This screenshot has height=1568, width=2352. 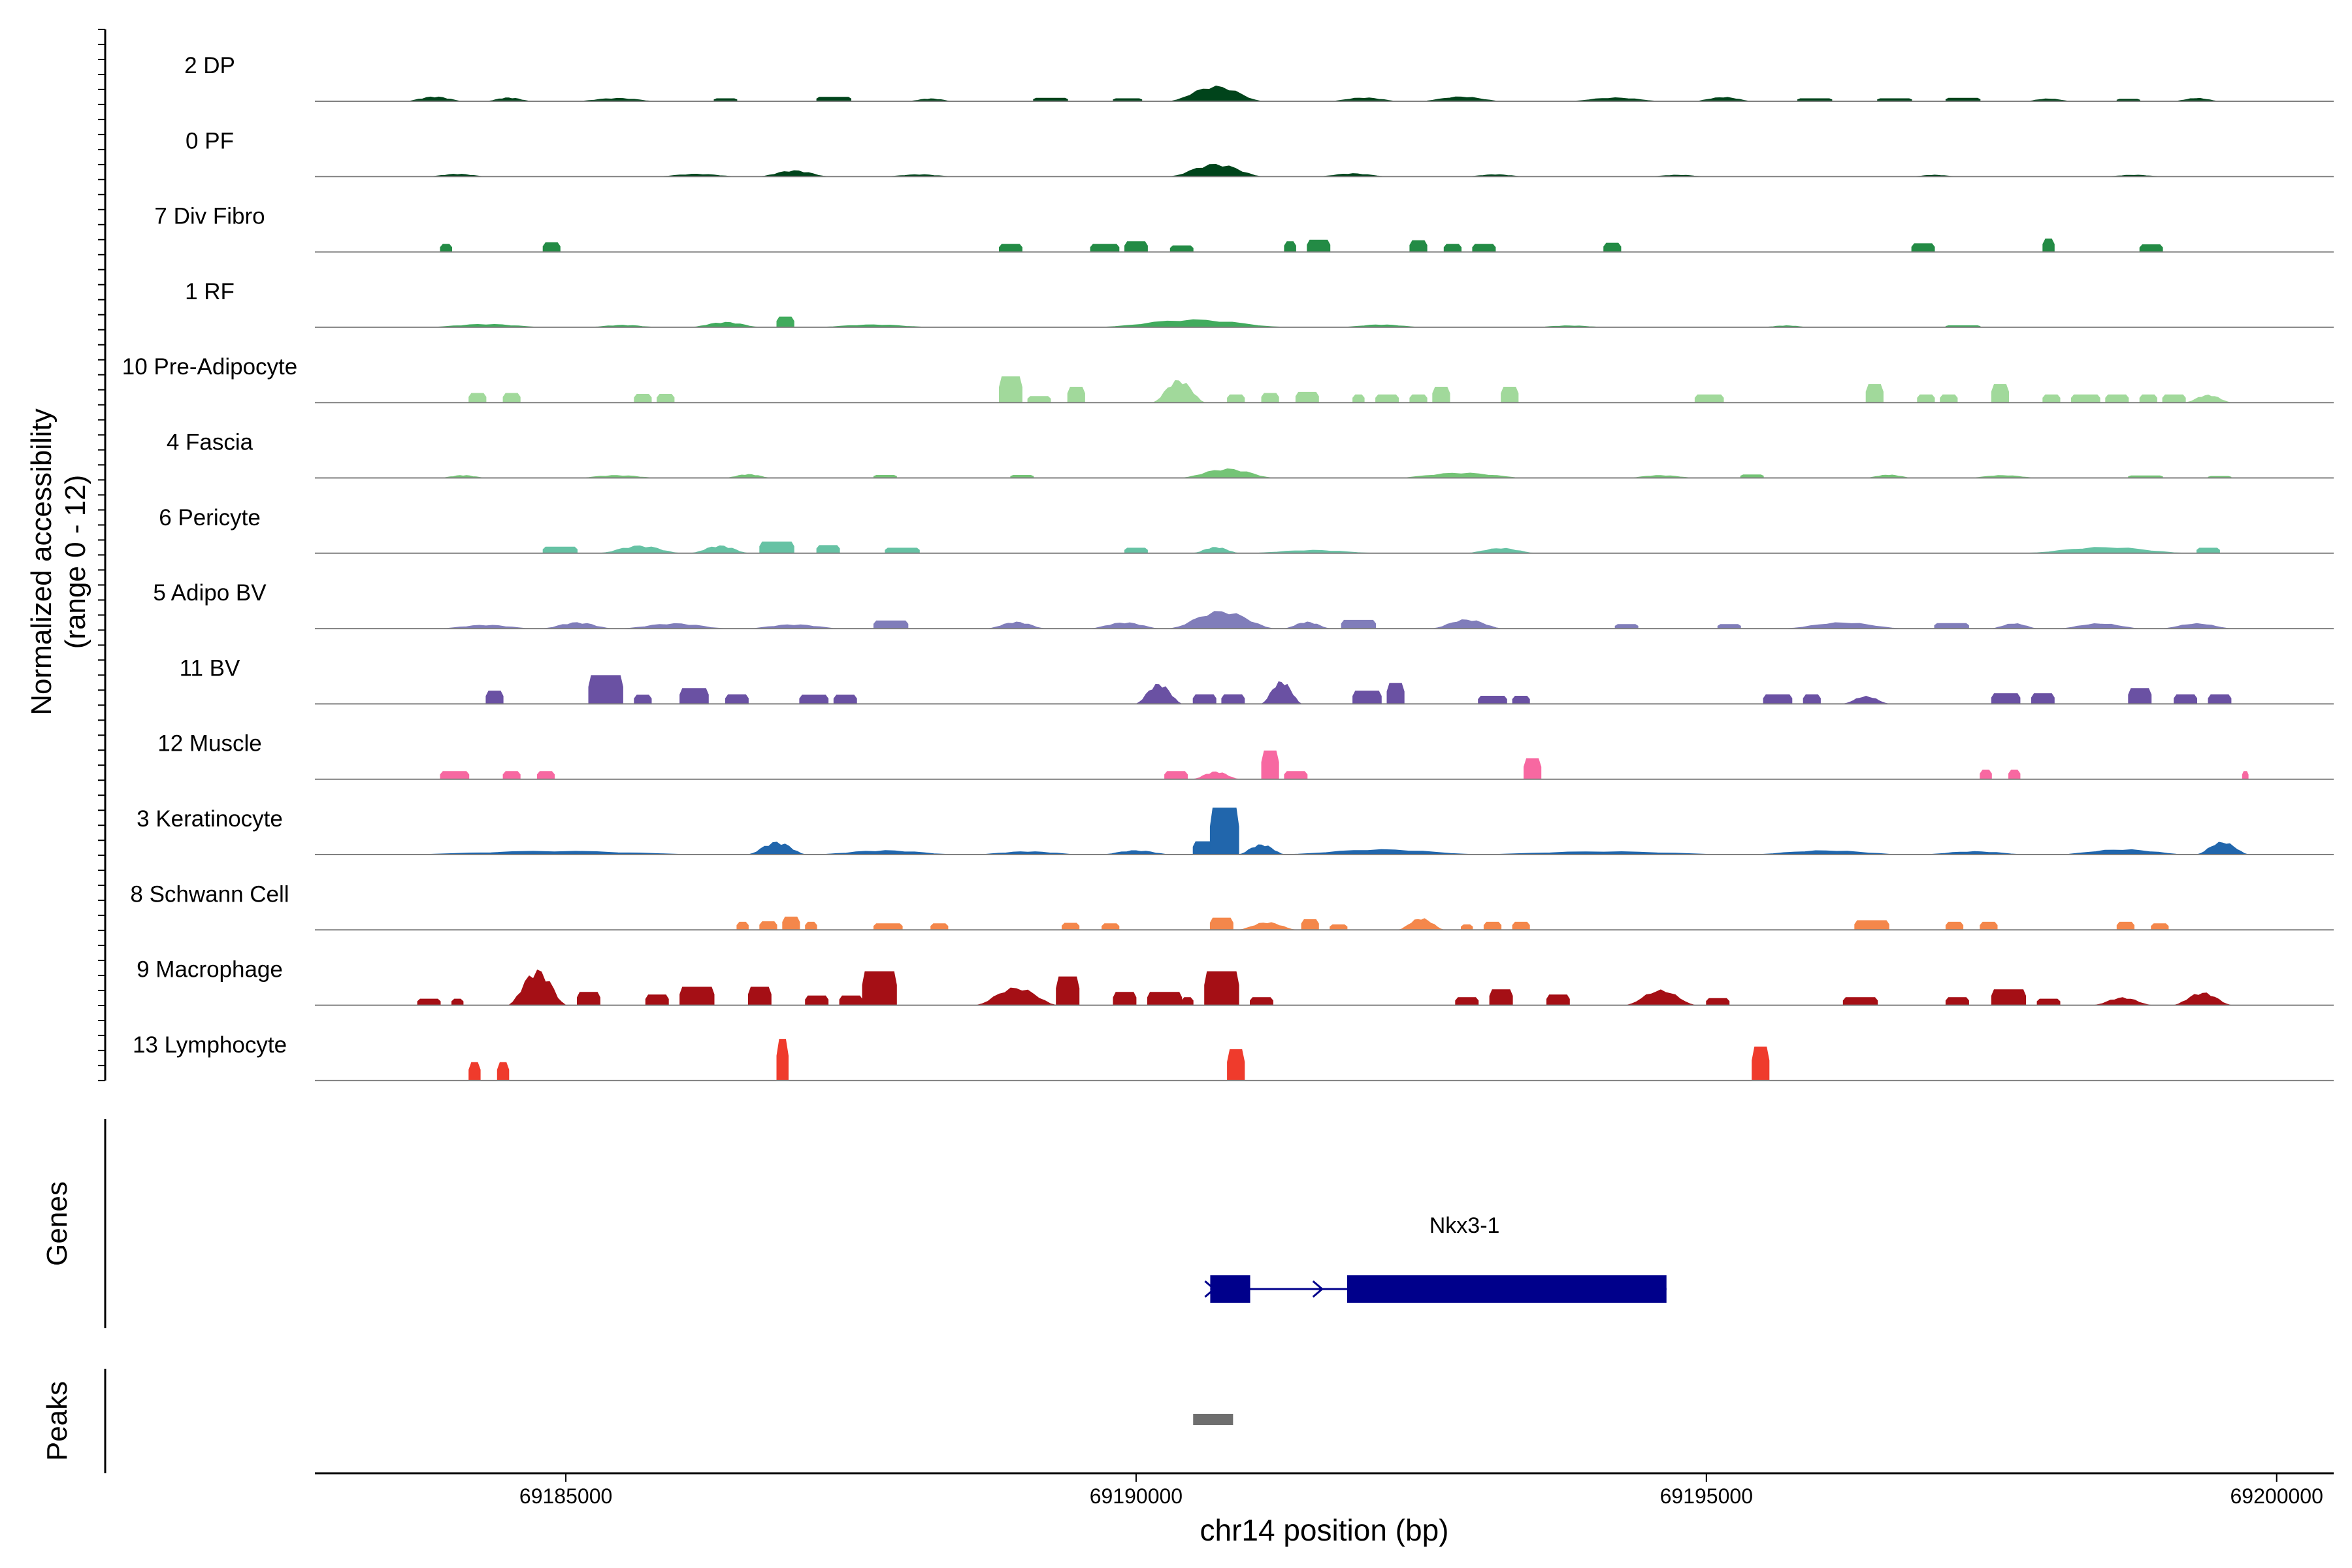 I want to click on track-label: 2 DP, so click(x=209, y=65).